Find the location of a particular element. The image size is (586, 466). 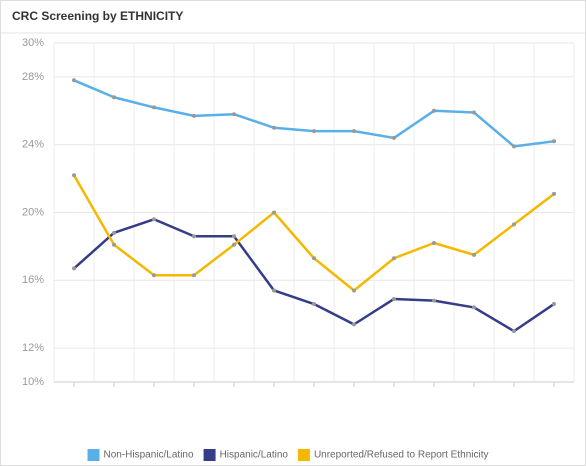

y-tick-label: 24% is located at coordinates (33, 145).